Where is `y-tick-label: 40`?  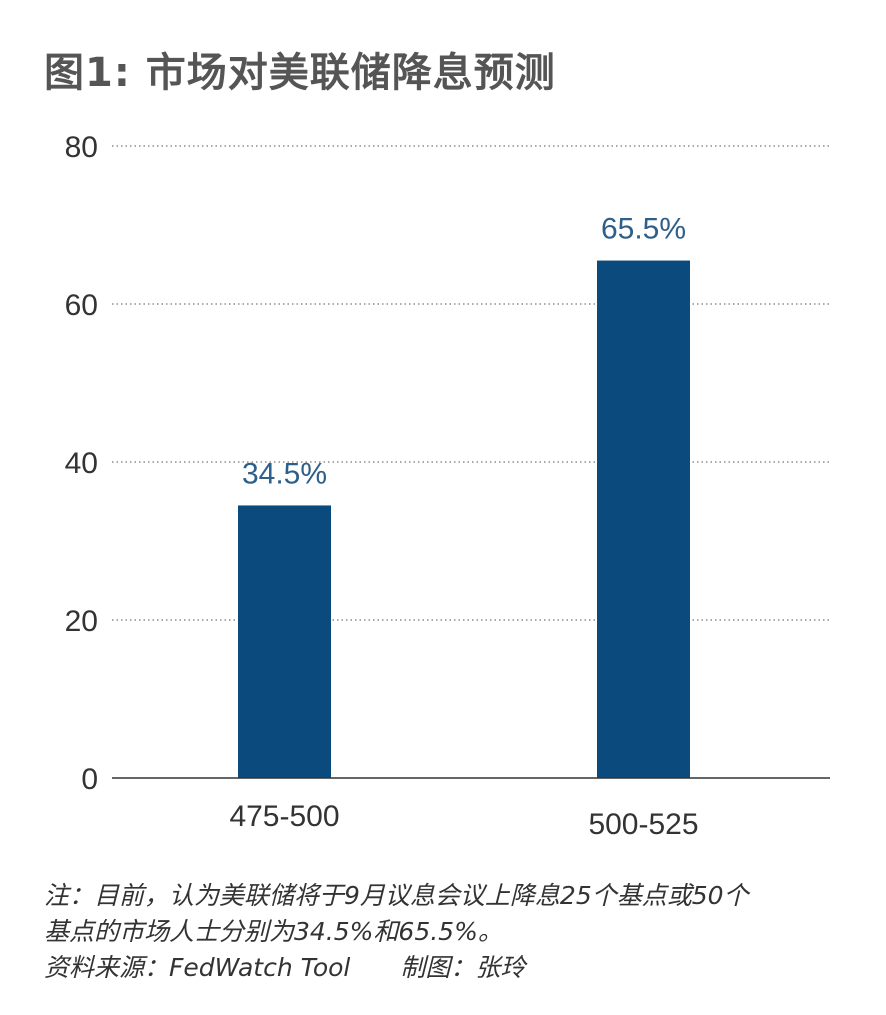 y-tick-label: 40 is located at coordinates (81, 463).